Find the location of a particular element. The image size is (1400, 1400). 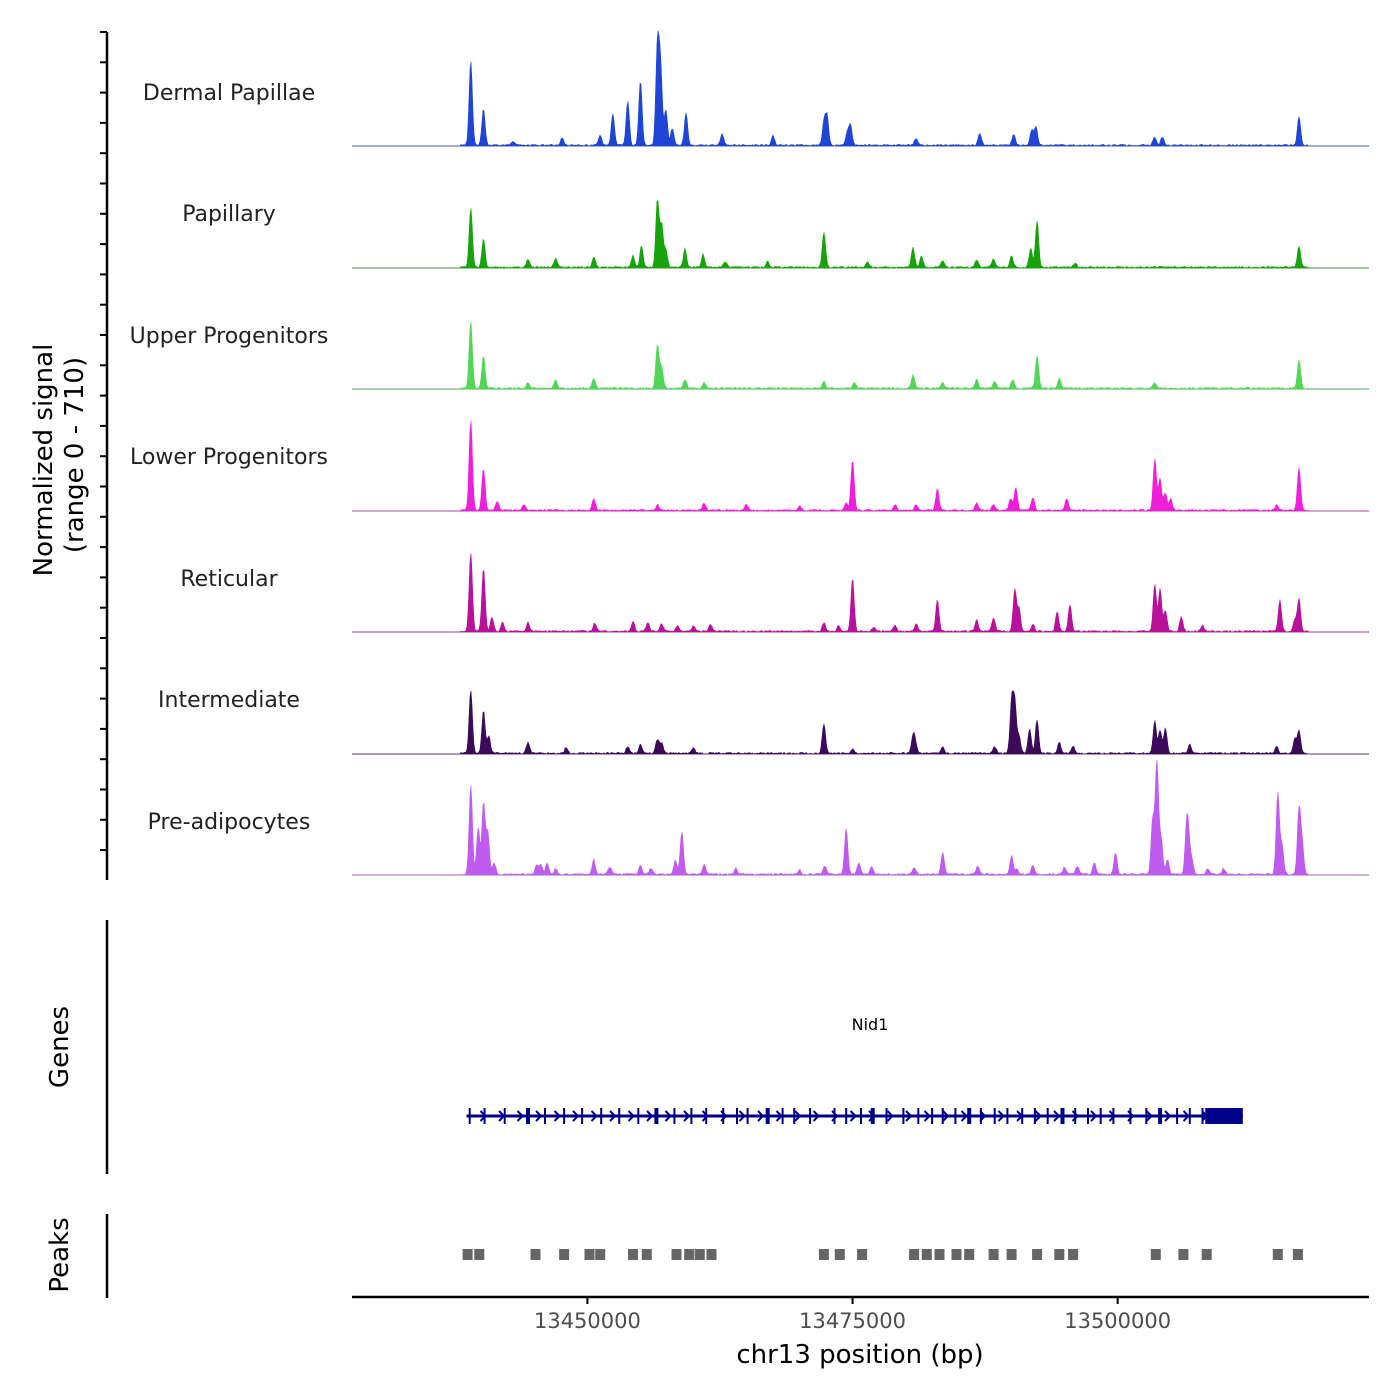

coverage-y-ticks is located at coordinates (103, 441).